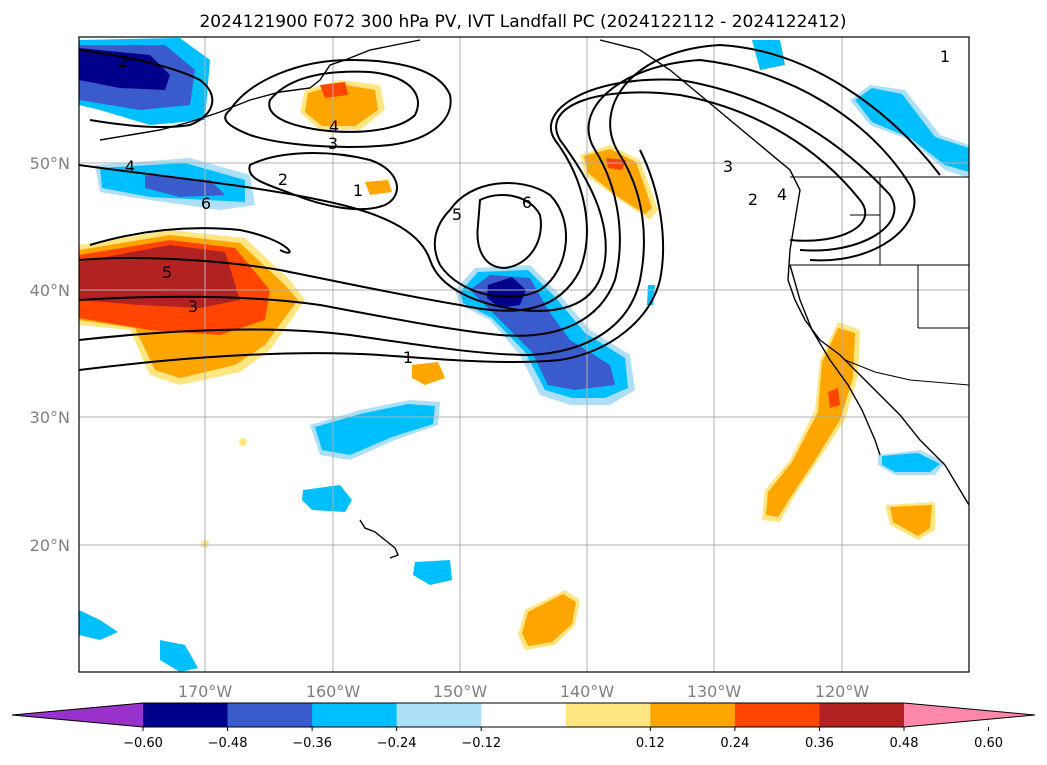 Image resolution: width=1047 pixels, height=765 pixels. I want to click on colorbar-tick-label: 0.12, so click(650, 743).